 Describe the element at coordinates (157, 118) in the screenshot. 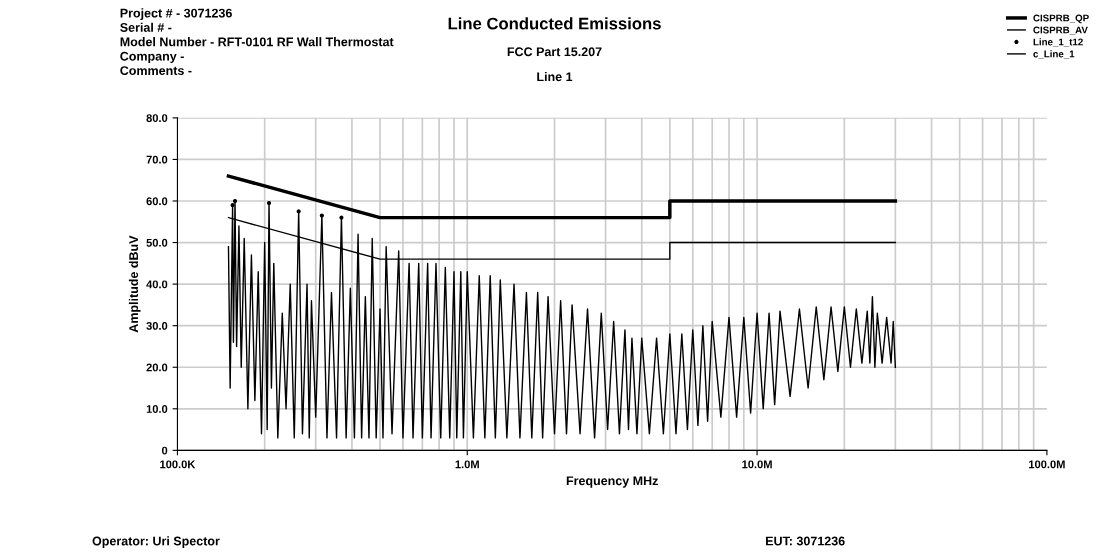

I see `y-tick-label: 80.0` at that location.